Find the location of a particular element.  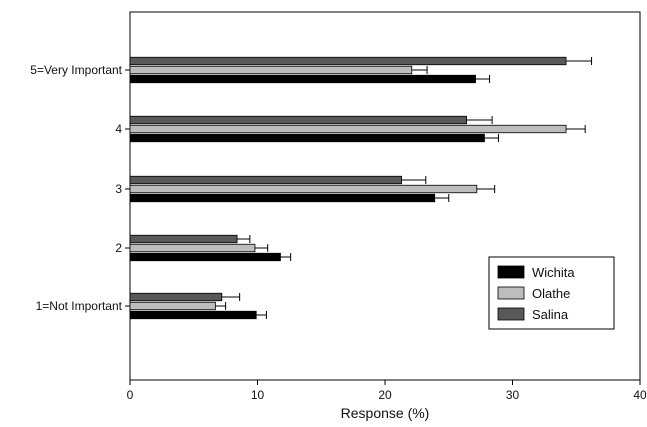

y-tick-label-3: 4 is located at coordinates (118, 129).